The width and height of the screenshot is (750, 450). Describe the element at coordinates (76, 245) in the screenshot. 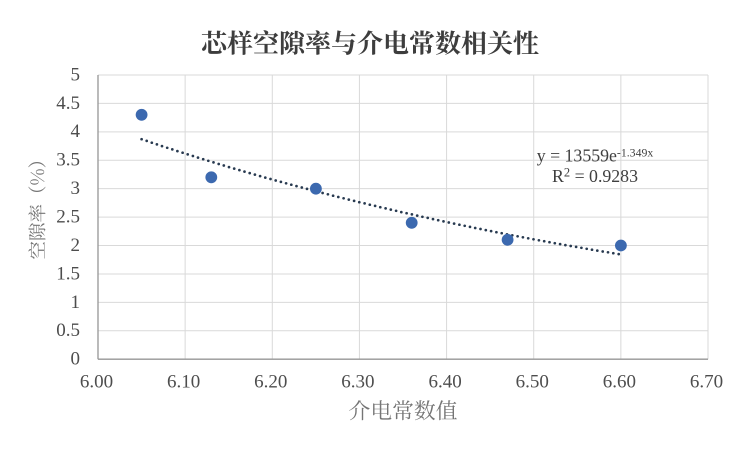

I see `svg-text: 2` at that location.